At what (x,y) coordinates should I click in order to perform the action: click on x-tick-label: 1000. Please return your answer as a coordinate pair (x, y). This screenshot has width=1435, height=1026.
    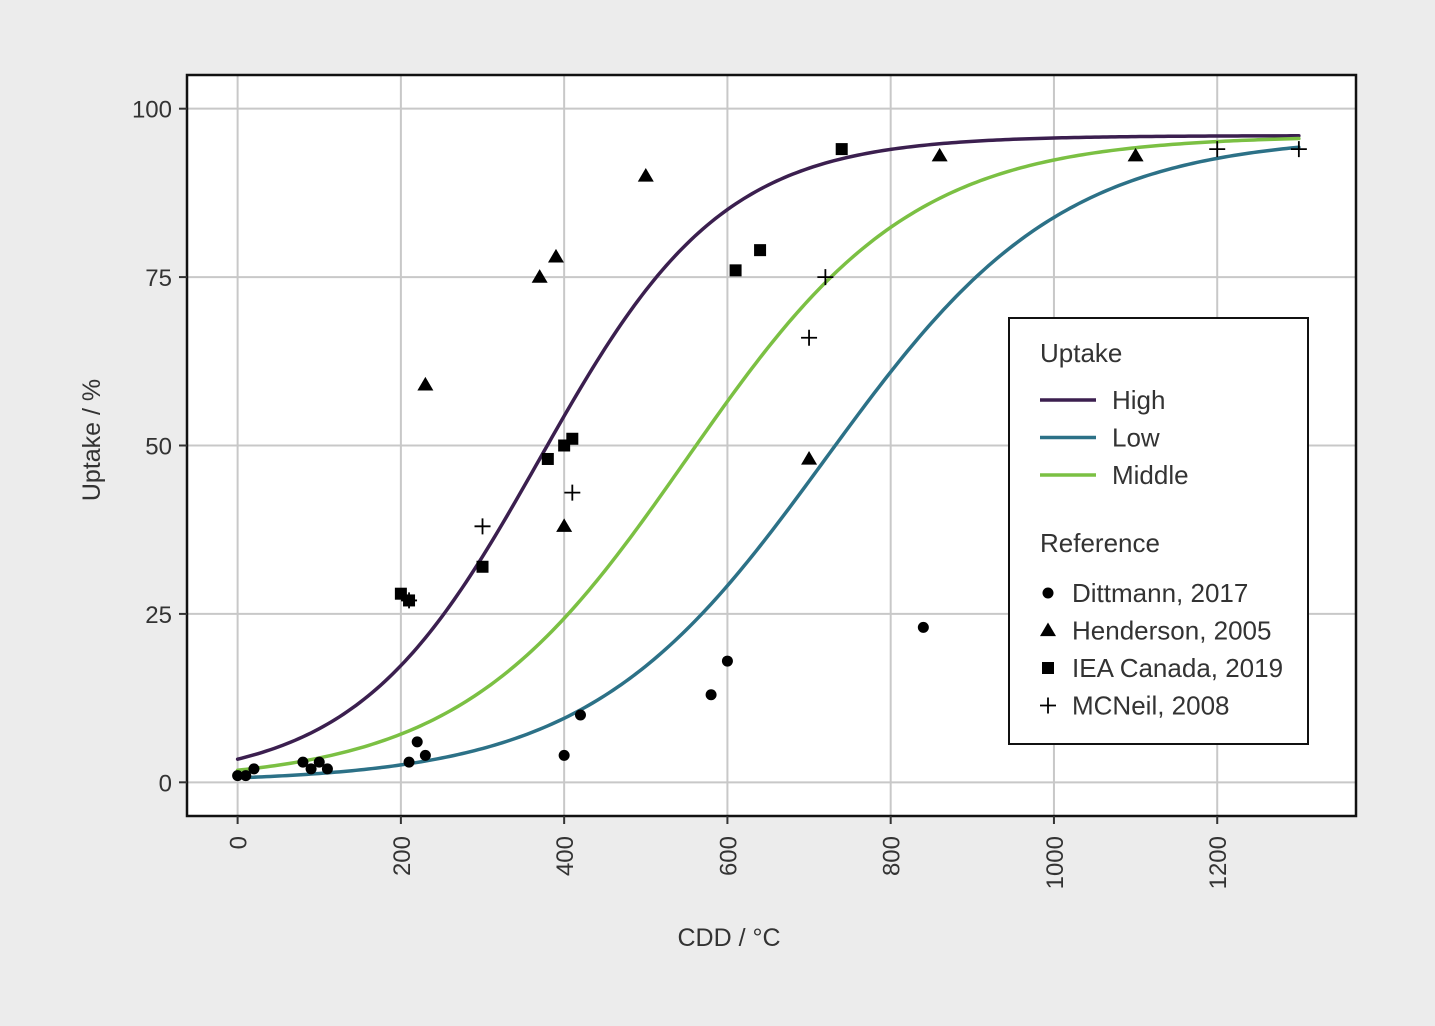
    Looking at the image, I should click on (1055, 862).